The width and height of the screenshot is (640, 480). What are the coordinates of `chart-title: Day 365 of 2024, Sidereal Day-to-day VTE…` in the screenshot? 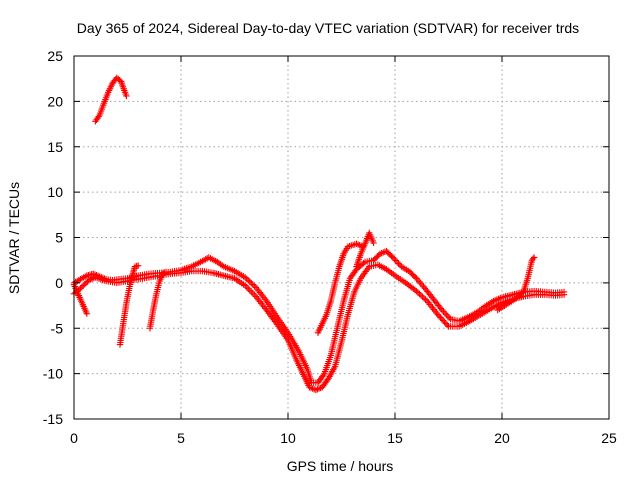 It's located at (328, 28).